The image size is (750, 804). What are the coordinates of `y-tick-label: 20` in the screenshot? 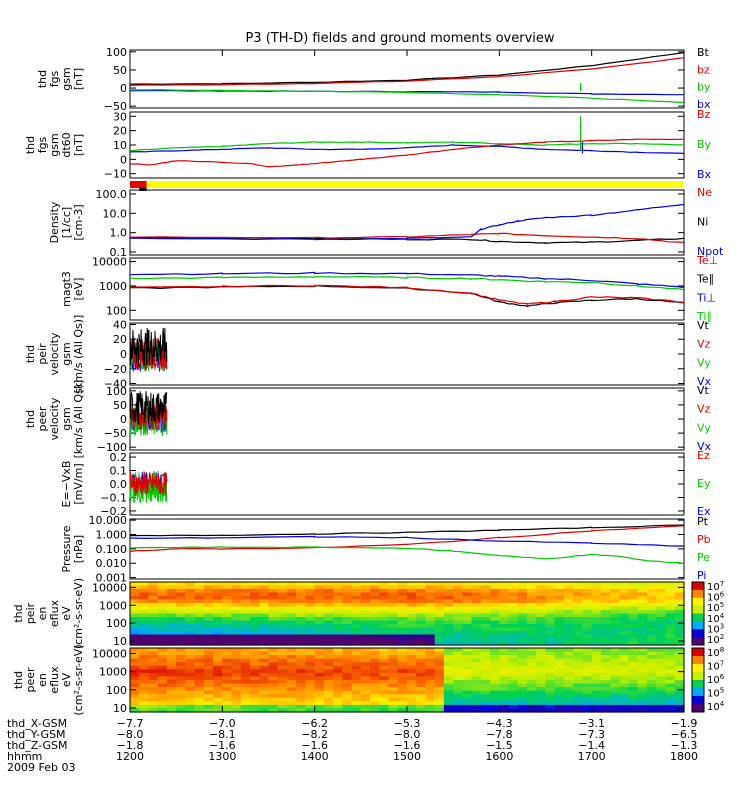 It's located at (120, 339).